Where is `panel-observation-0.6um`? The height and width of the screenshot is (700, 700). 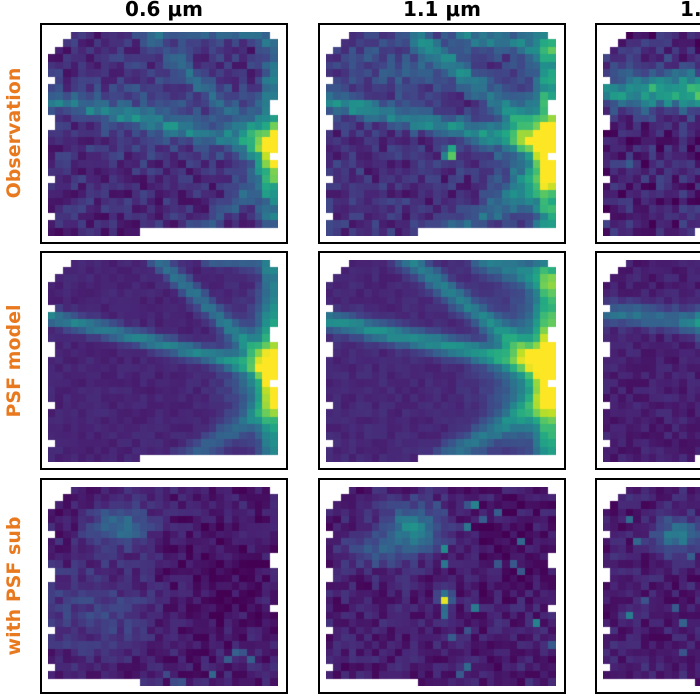
panel-observation-0.6um is located at coordinates (164, 133).